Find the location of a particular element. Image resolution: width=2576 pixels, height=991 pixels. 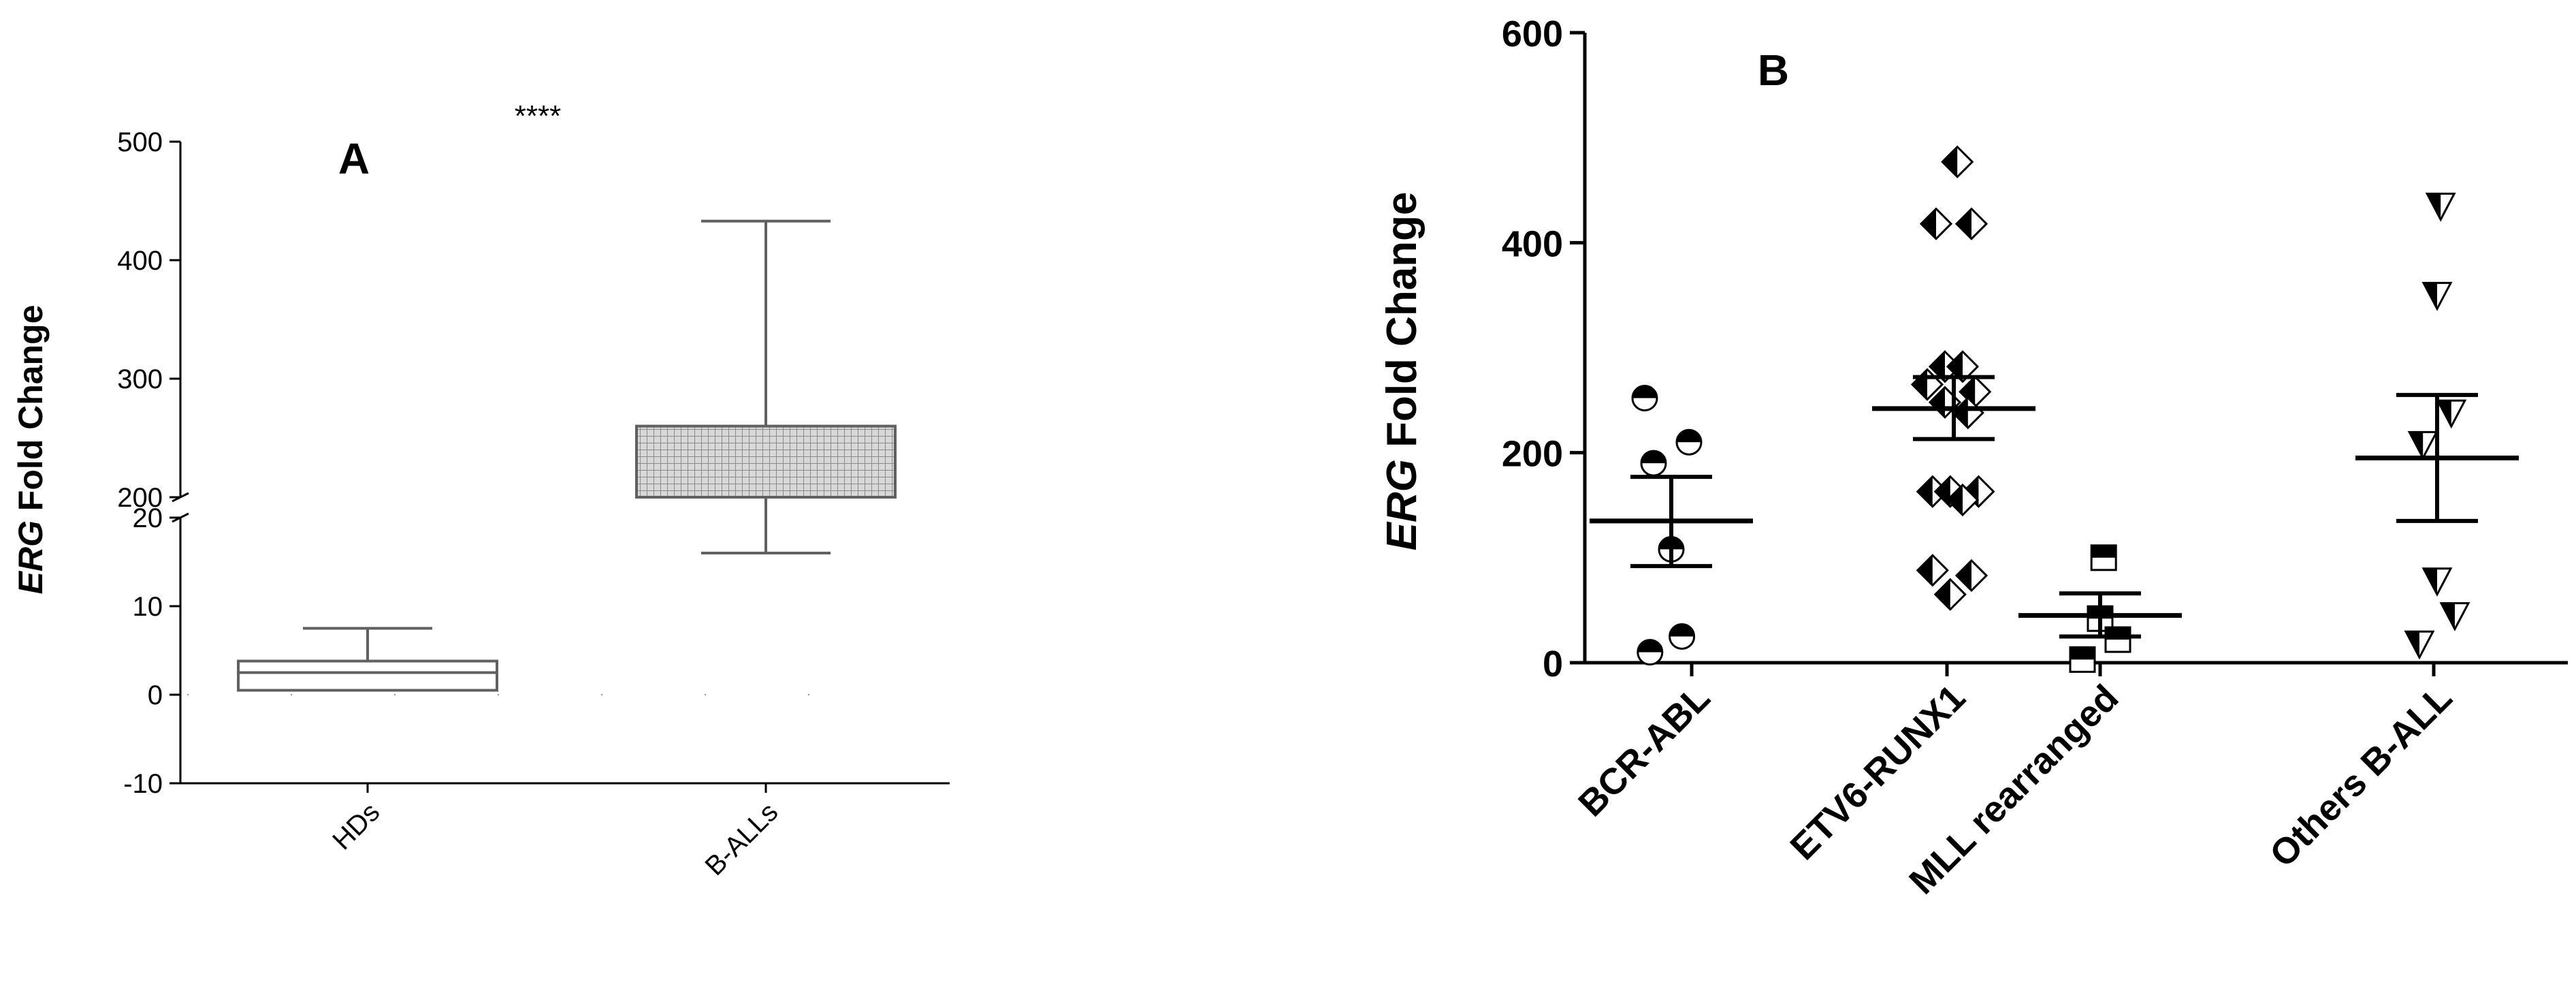

y-tick-label: 600 is located at coordinates (1532, 34).